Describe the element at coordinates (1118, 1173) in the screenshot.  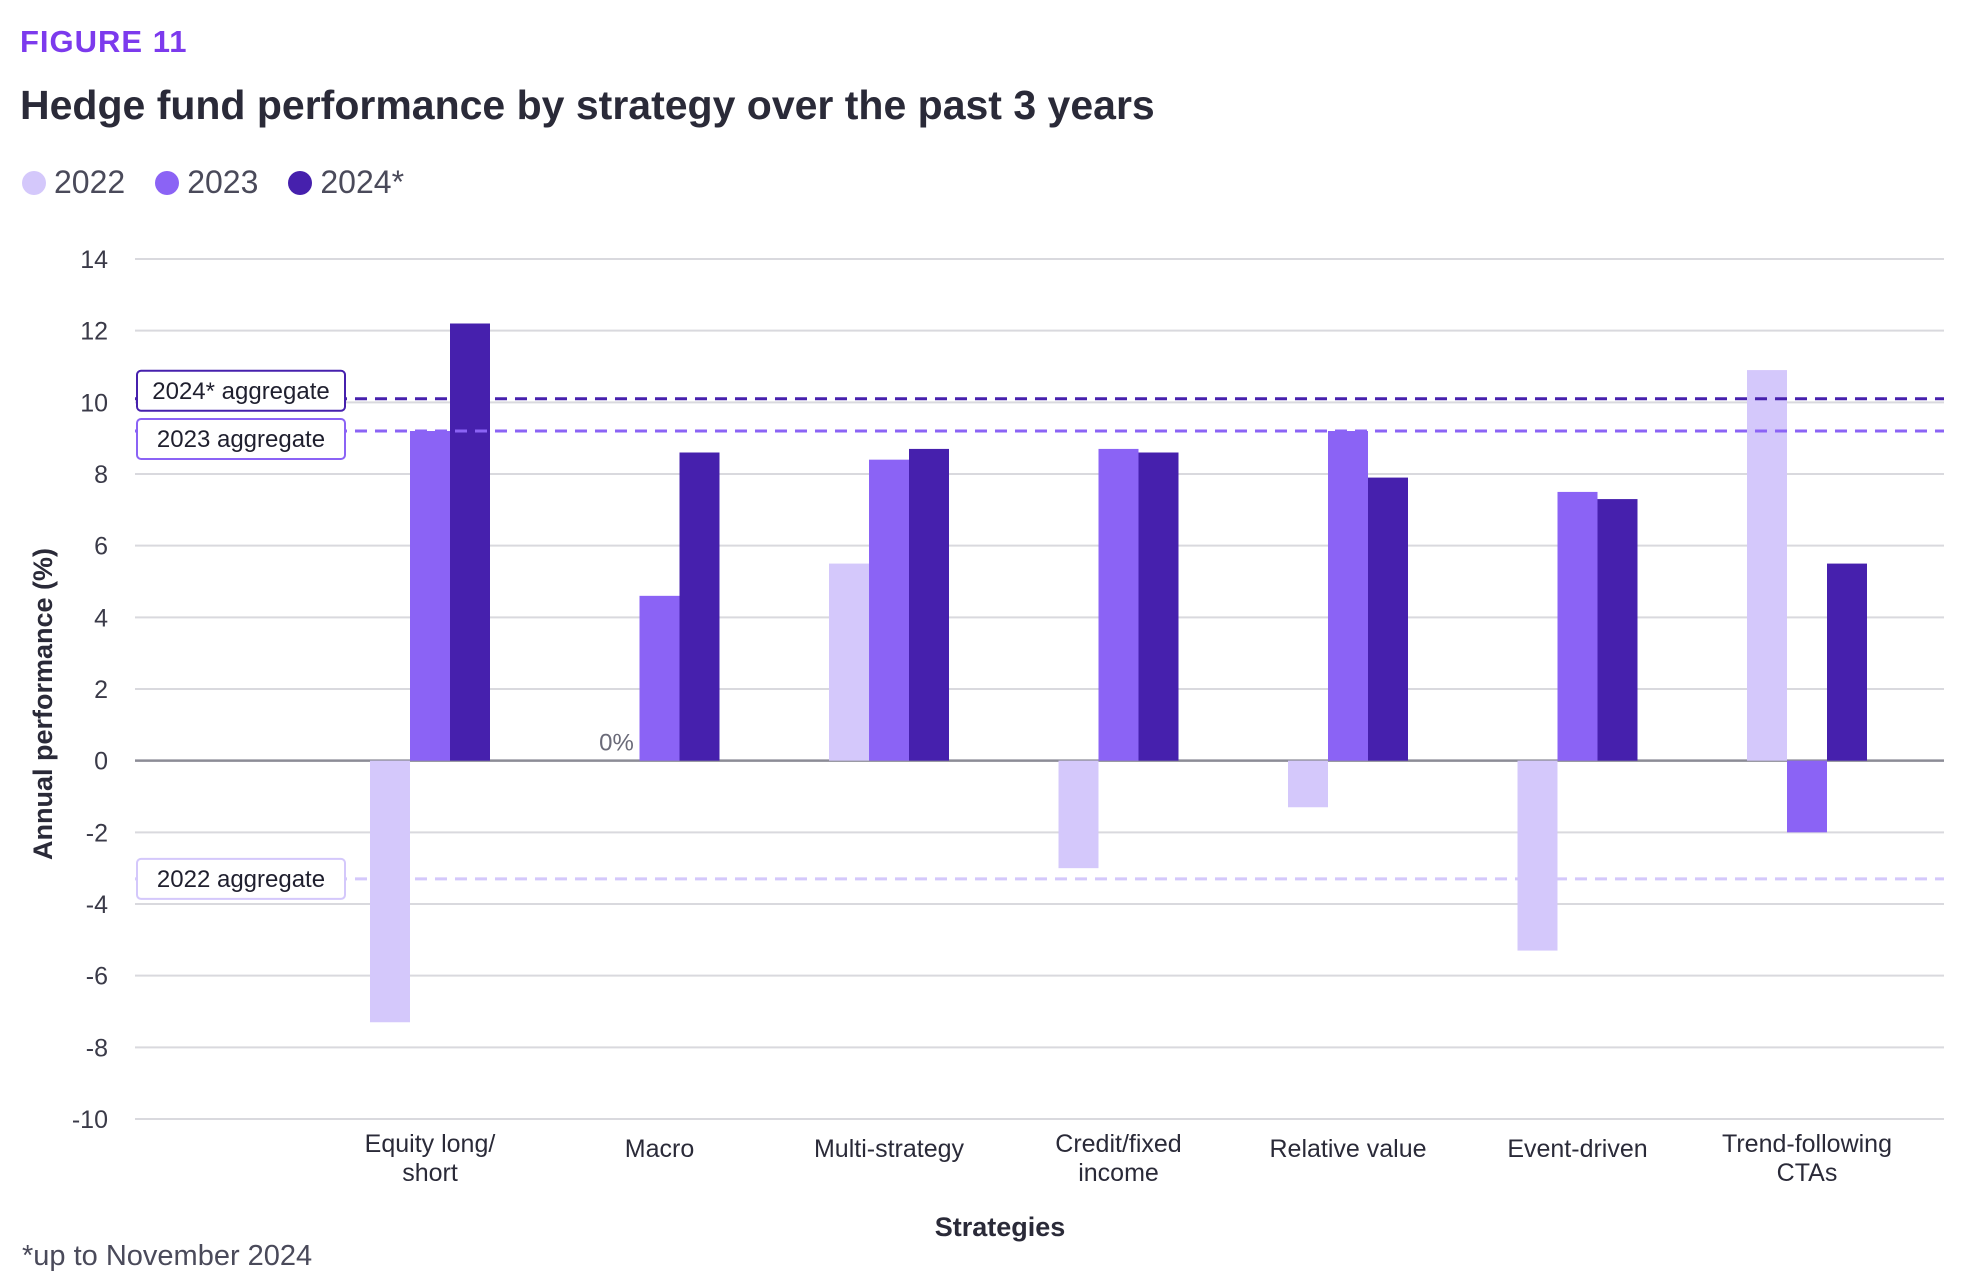
I see `x-tick-label: income` at that location.